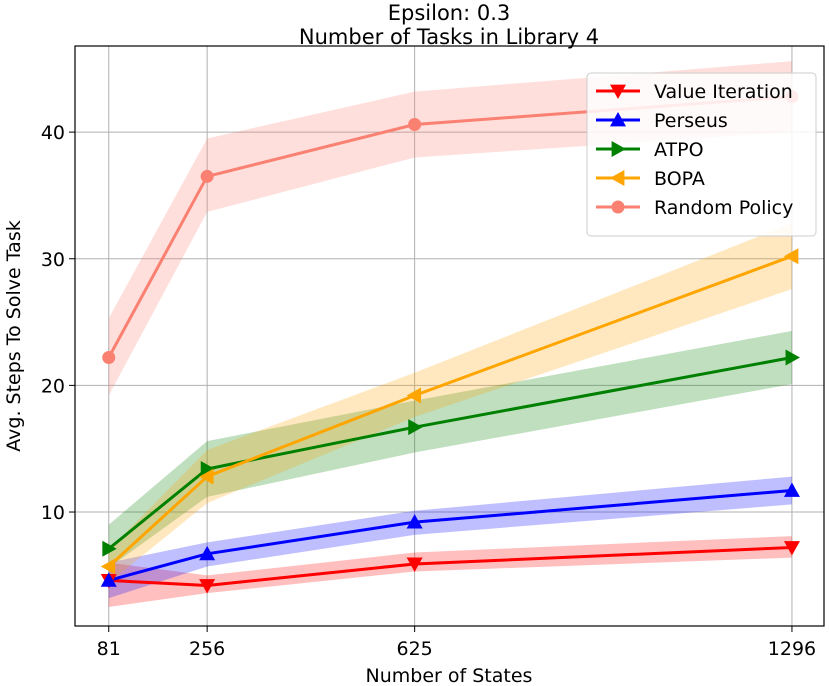 The width and height of the screenshot is (829, 686). What do you see at coordinates (53, 260) in the screenshot?
I see `y-tick-label: 30` at bounding box center [53, 260].